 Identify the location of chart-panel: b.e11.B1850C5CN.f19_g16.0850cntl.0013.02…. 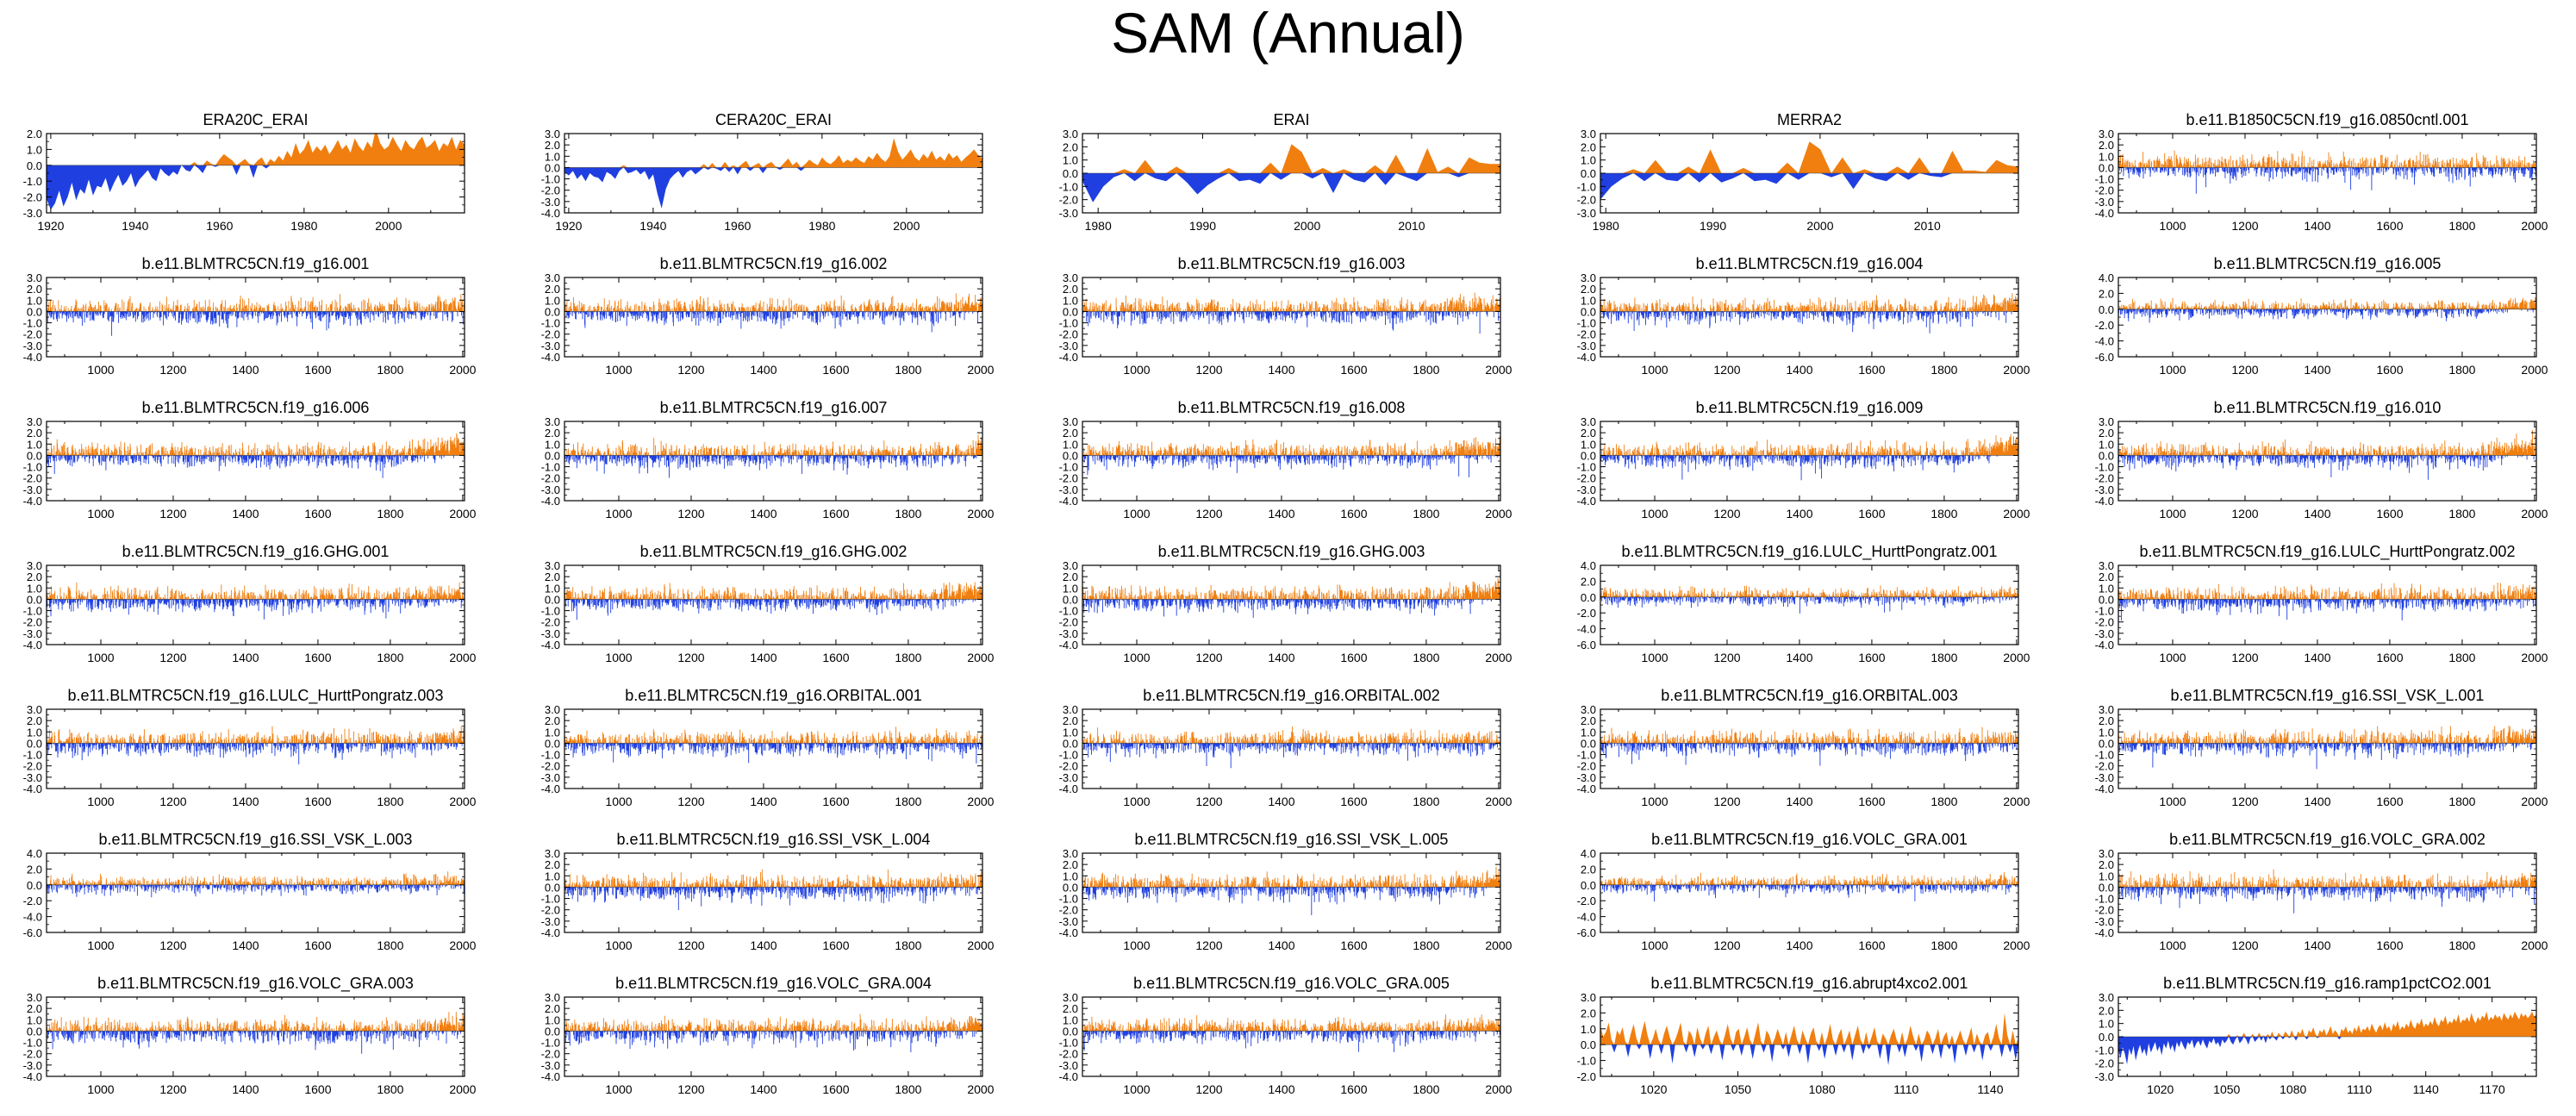
(2321, 172).